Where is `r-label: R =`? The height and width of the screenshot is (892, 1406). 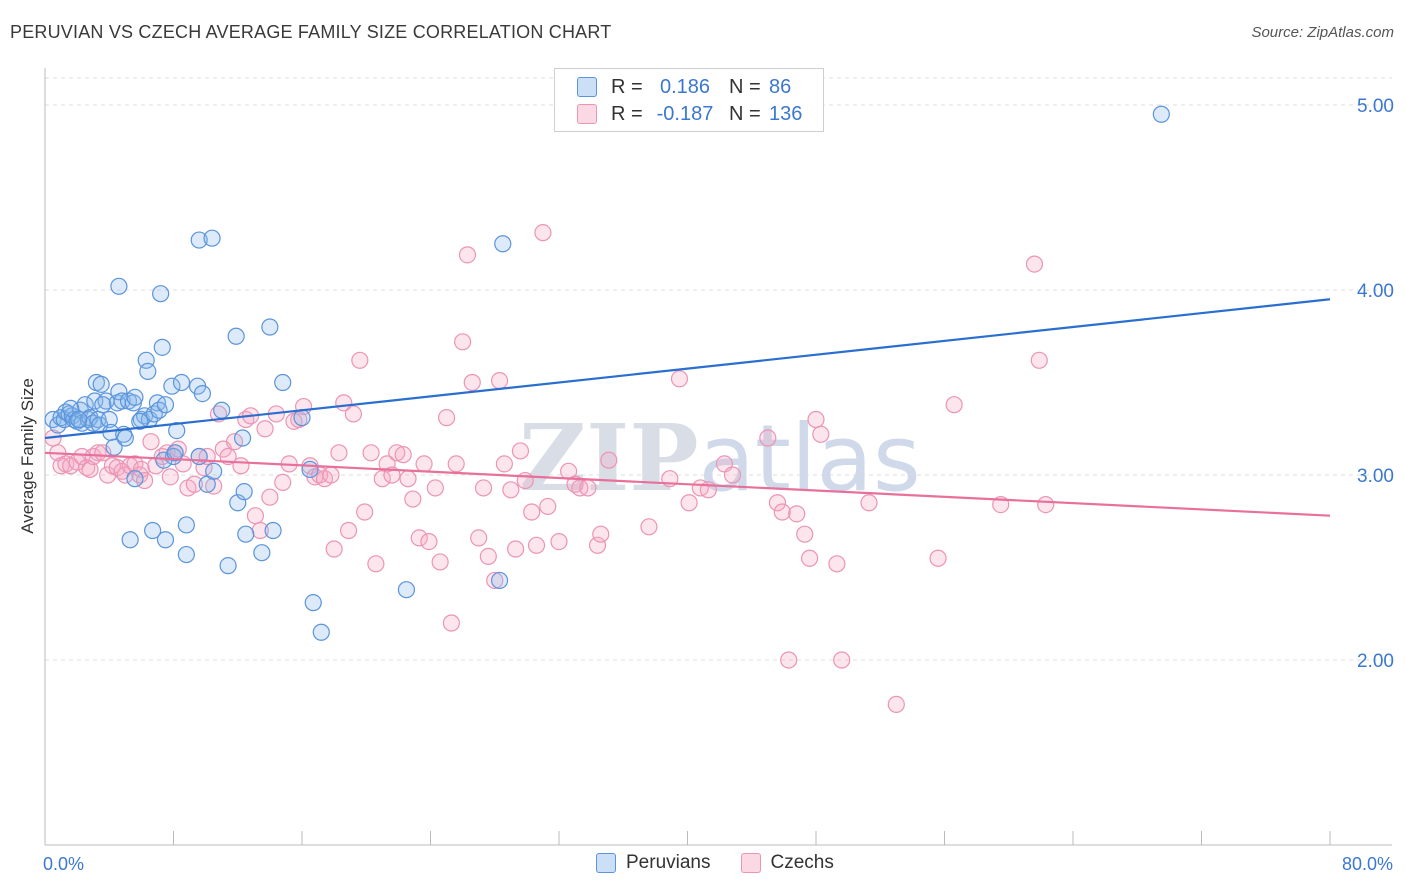 r-label: R = is located at coordinates (627, 86).